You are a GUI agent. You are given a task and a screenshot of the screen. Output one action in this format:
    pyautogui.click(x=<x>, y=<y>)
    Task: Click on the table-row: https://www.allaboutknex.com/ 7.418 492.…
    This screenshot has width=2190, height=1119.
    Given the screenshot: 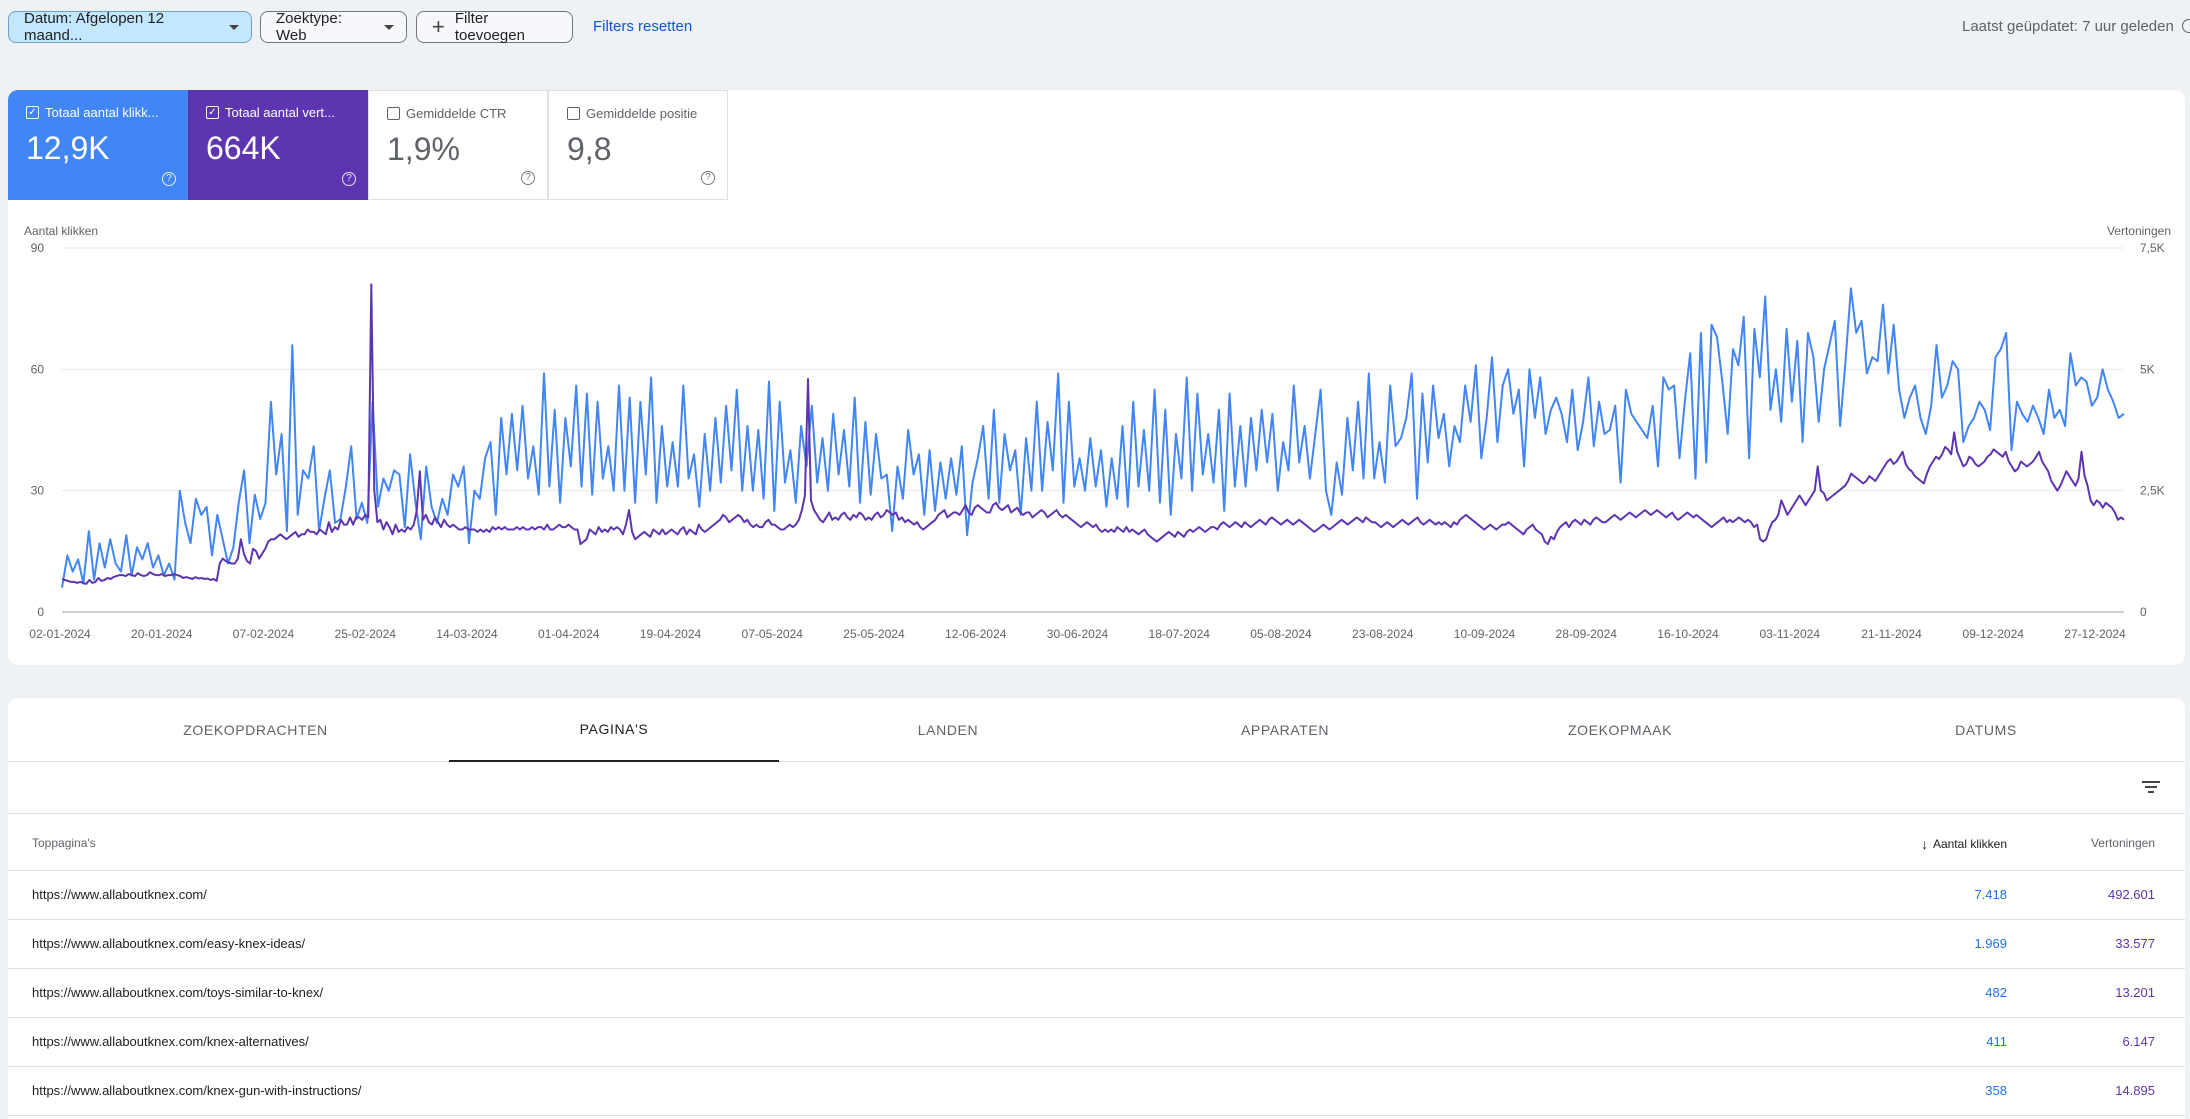 What is the action you would take?
    pyautogui.click(x=1096, y=895)
    